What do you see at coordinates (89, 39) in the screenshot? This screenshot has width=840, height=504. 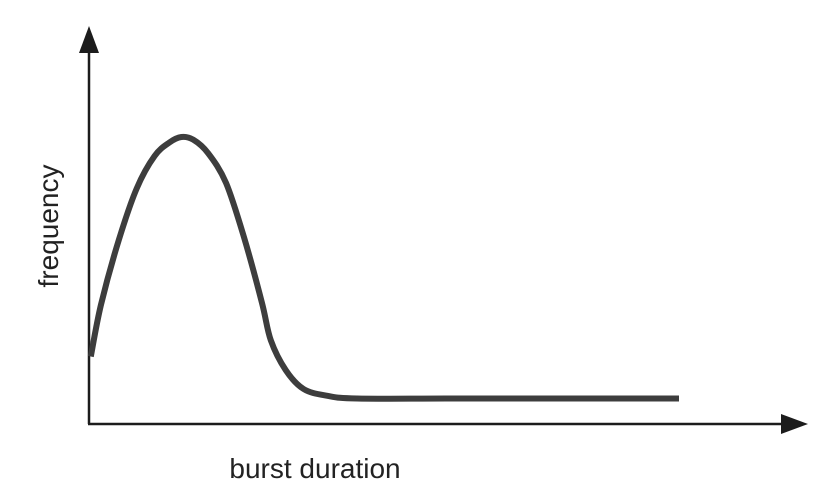 I see `y-axis-arrowhead` at bounding box center [89, 39].